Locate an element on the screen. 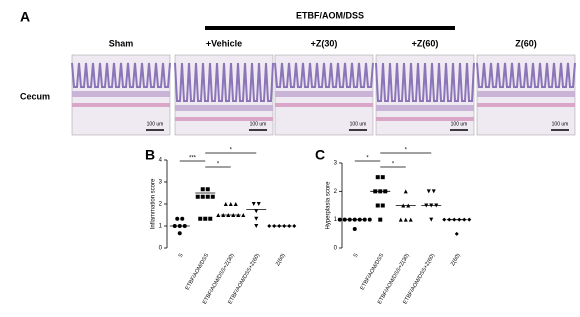  significance-label: *** is located at coordinates (193, 159).